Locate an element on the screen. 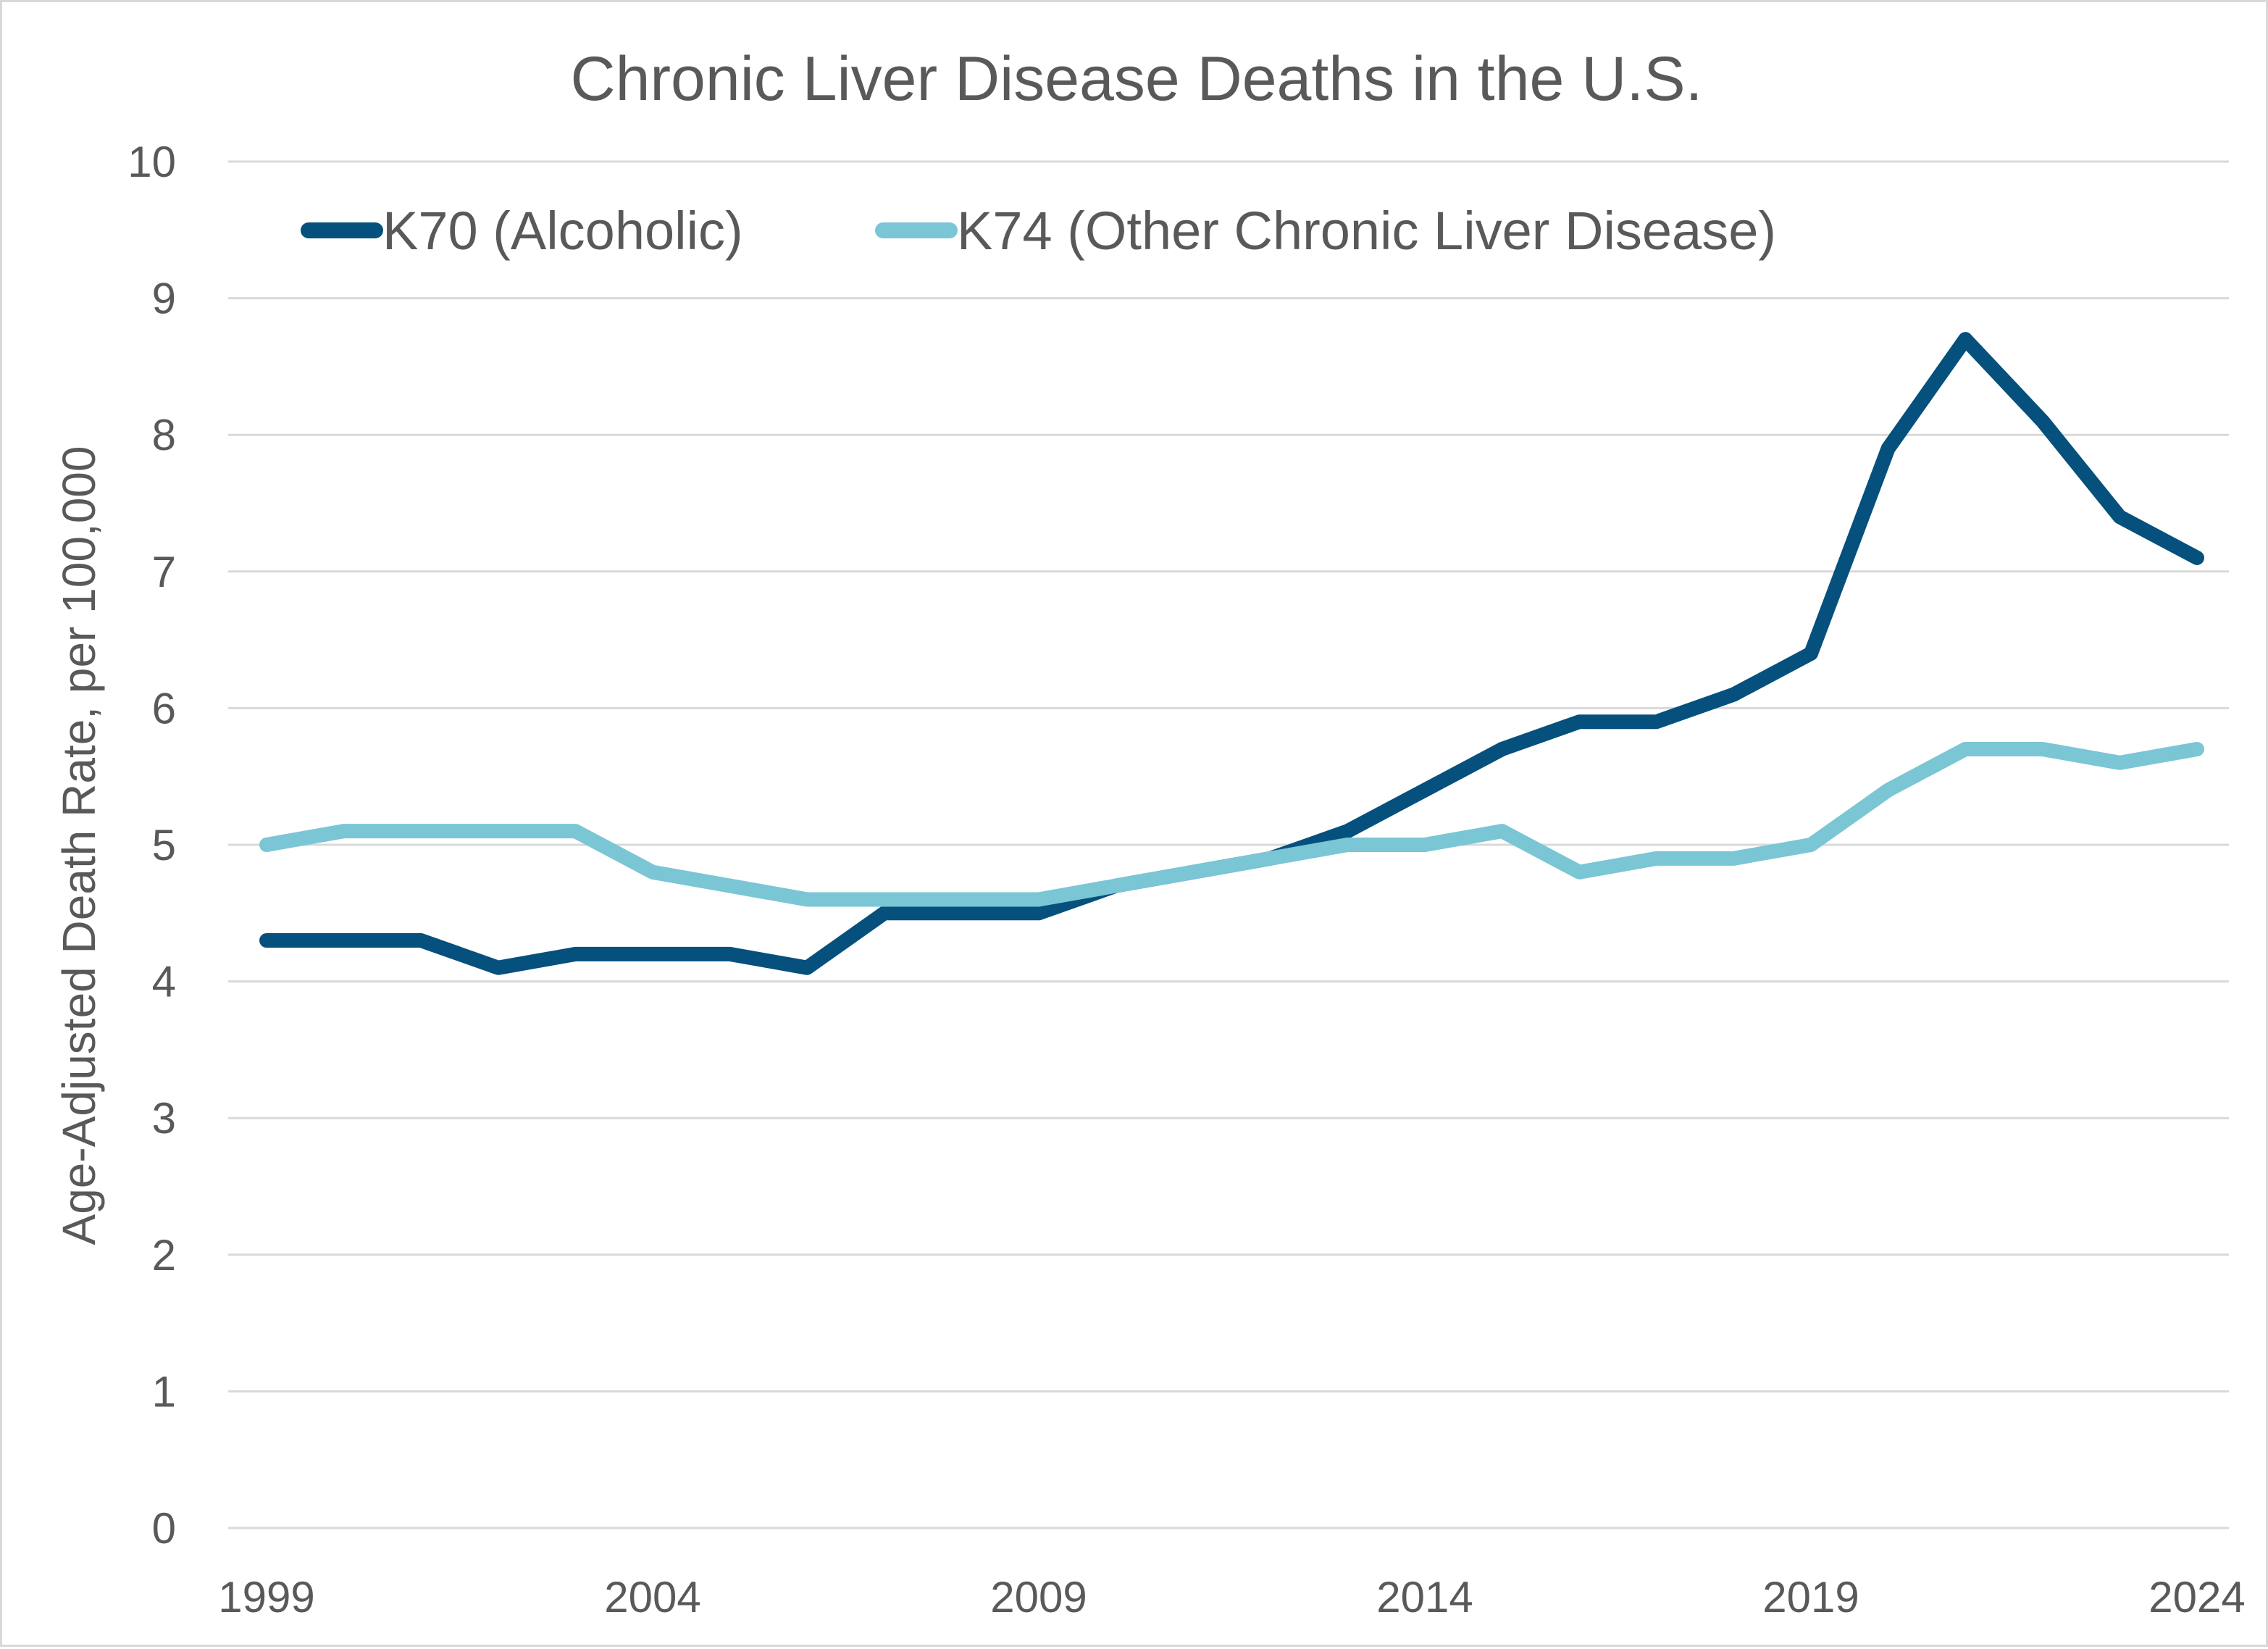  x-tick-label: 2009 is located at coordinates (1038, 1597).